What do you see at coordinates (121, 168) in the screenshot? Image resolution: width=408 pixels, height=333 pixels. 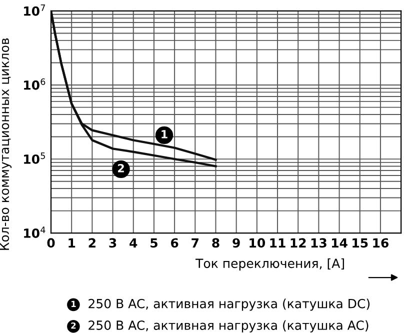 I see `annotation: 2` at bounding box center [121, 168].